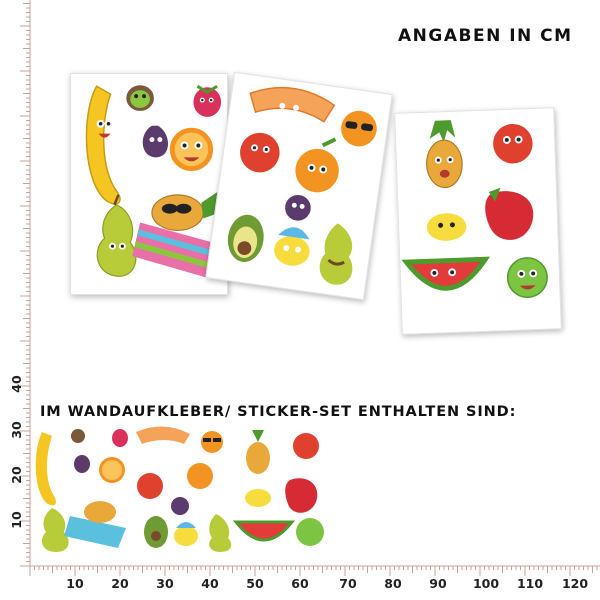 The height and width of the screenshot is (600, 600). I want to click on ruler-x-label: 60, so click(300, 583).